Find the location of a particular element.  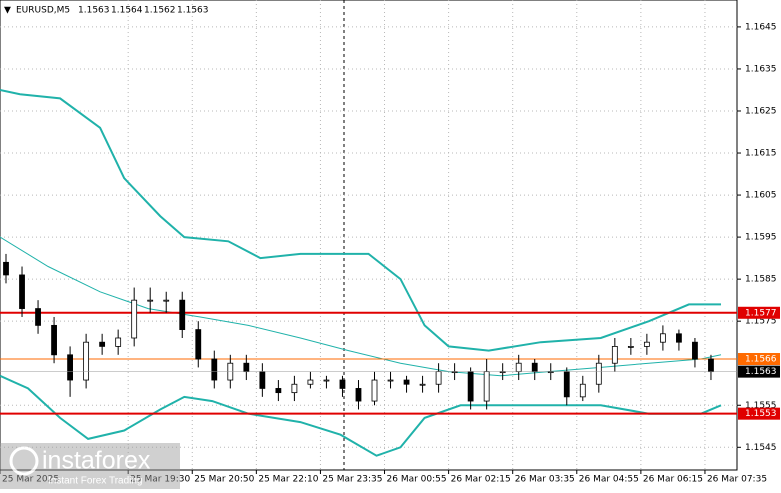

header-low: 1.1562 is located at coordinates (160, 11).